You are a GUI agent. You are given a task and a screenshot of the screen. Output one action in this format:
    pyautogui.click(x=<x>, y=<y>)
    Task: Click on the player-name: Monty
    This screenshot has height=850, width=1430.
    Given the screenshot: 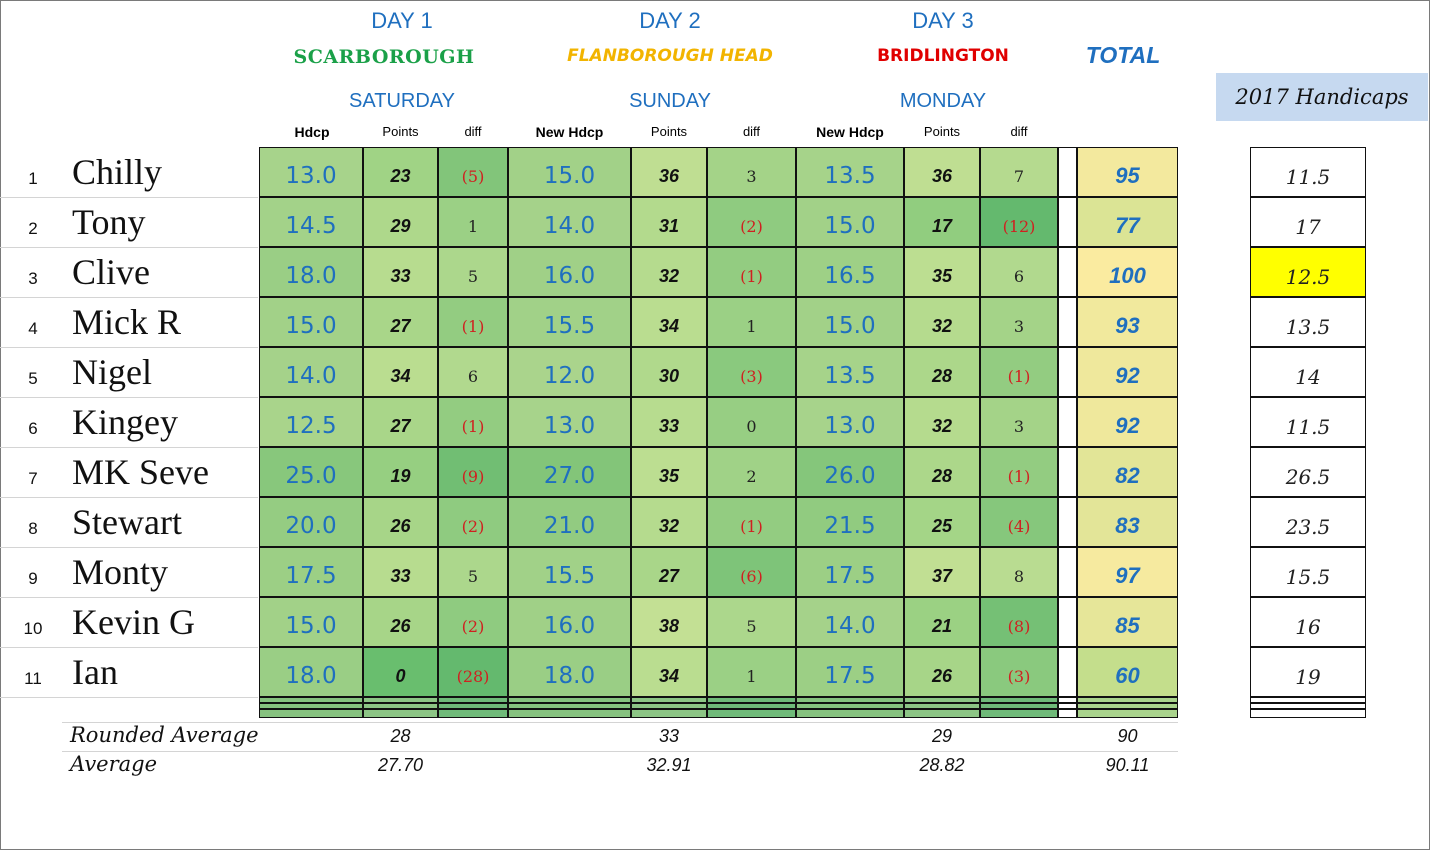 What is the action you would take?
    pyautogui.click(x=120, y=572)
    